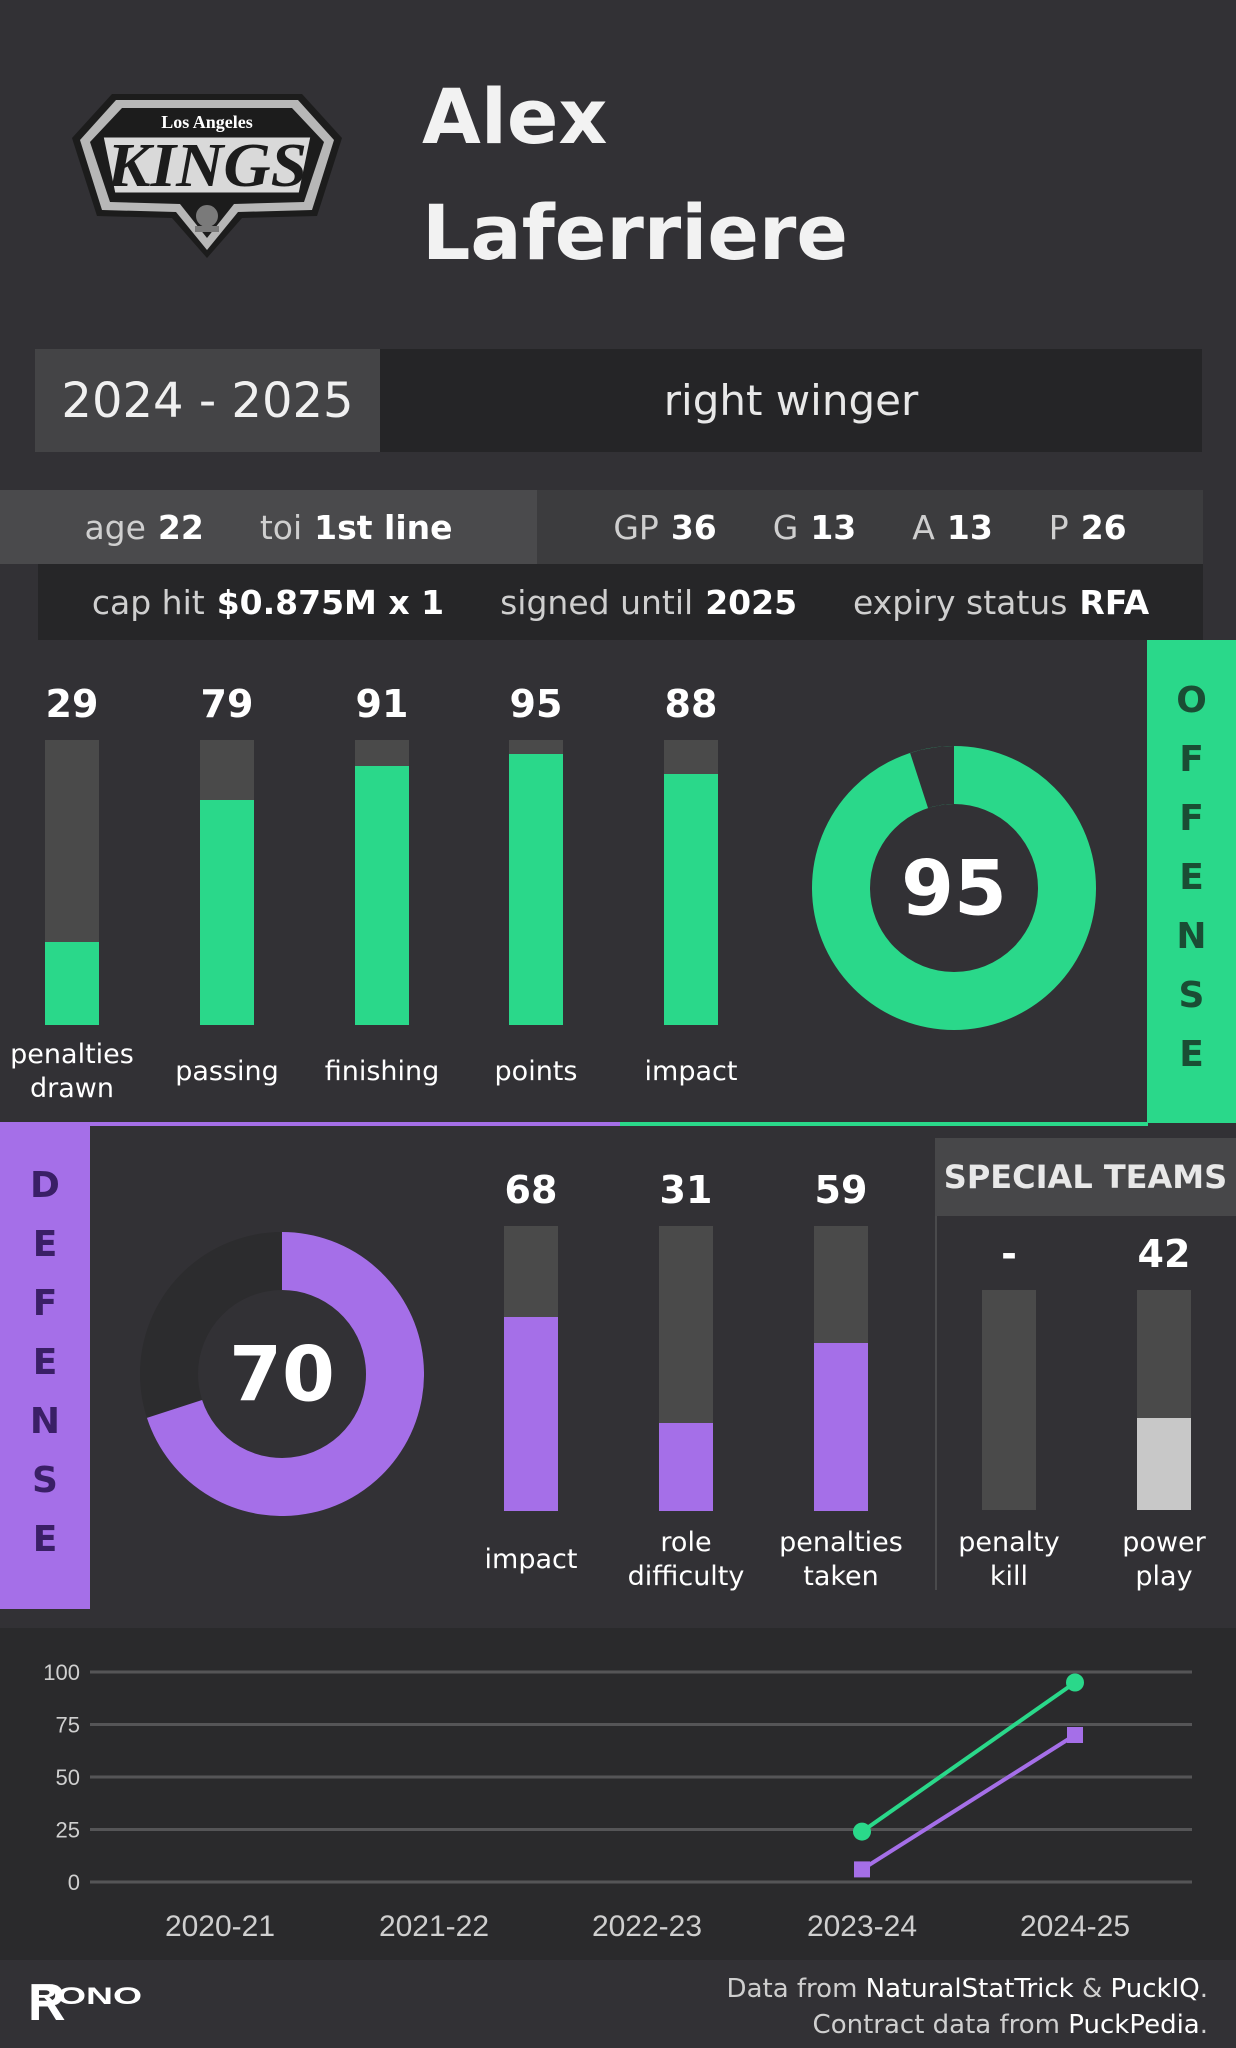 This screenshot has width=1236, height=2048. What do you see at coordinates (61, 1672) in the screenshot?
I see `y-tick-label: 100` at bounding box center [61, 1672].